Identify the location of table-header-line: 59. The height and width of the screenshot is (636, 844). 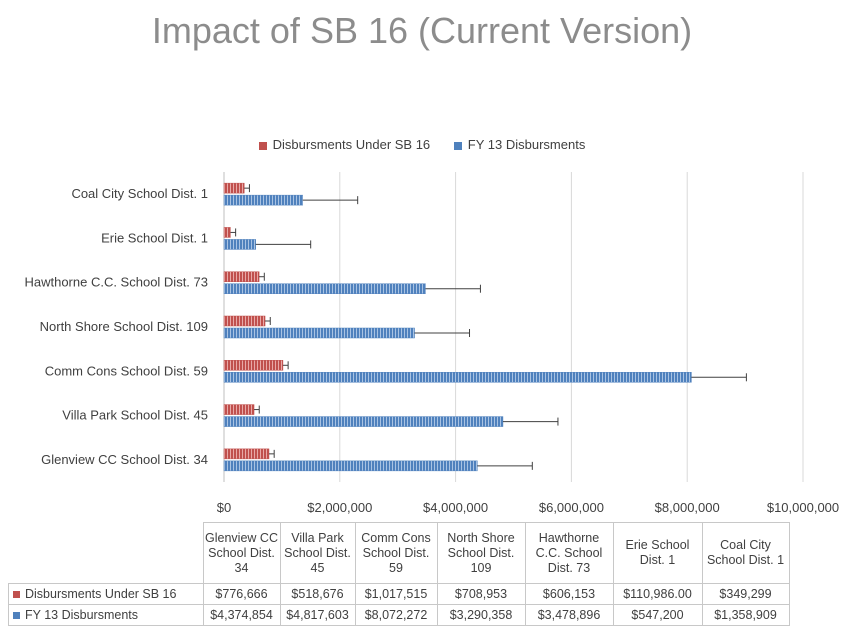
(396, 567).